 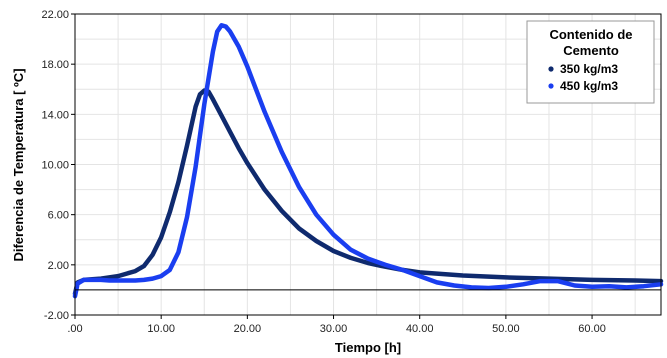 I want to click on legend-title-line-2: Cemento, so click(x=591, y=50).